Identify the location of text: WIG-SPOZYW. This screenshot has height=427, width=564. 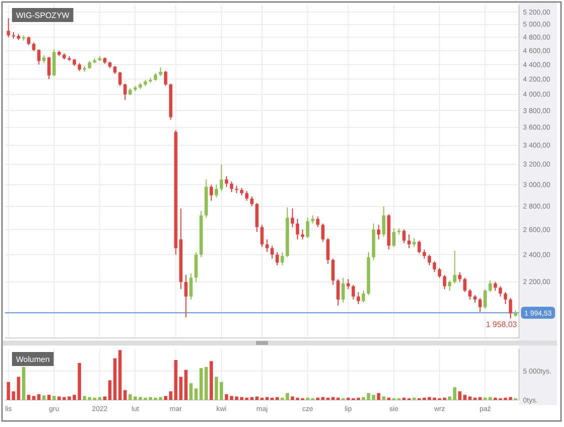
(43, 15).